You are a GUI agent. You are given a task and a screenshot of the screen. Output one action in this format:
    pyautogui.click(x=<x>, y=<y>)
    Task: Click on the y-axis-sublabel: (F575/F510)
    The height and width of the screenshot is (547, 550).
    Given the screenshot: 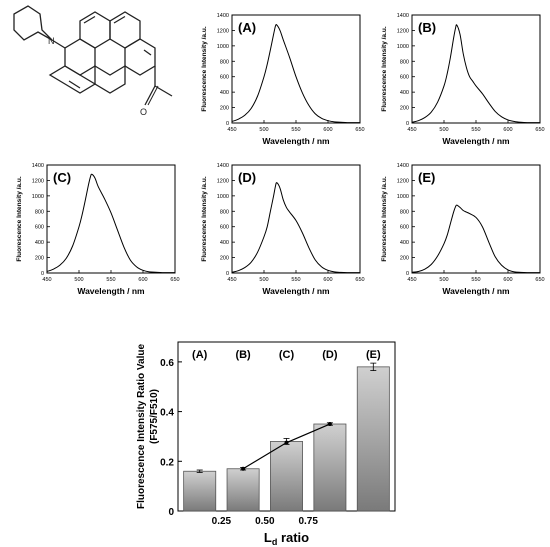 What is the action you would take?
    pyautogui.click(x=154, y=416)
    